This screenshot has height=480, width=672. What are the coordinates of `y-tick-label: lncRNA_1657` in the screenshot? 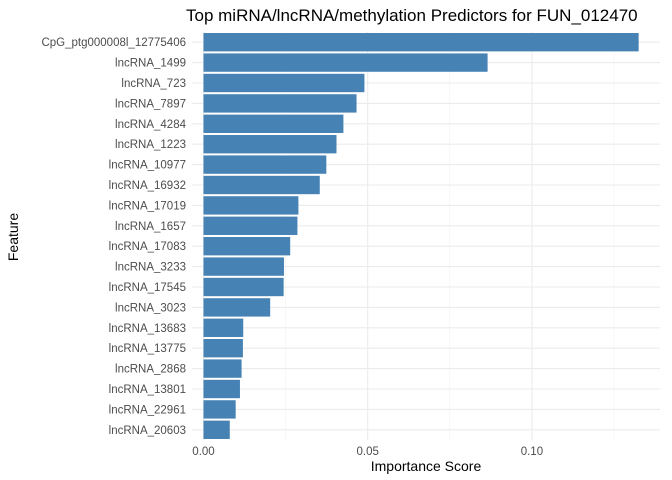 It's located at (150, 227).